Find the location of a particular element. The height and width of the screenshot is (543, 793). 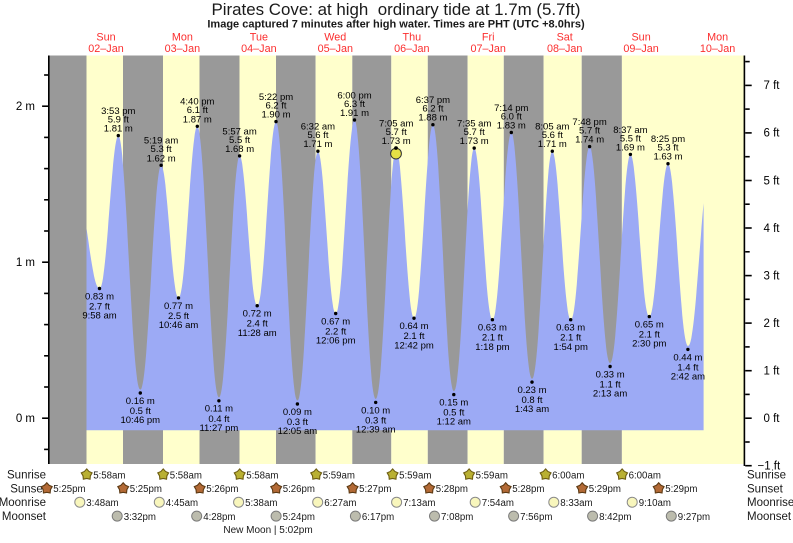

svg-text: 9:27pm is located at coordinates (694, 517).